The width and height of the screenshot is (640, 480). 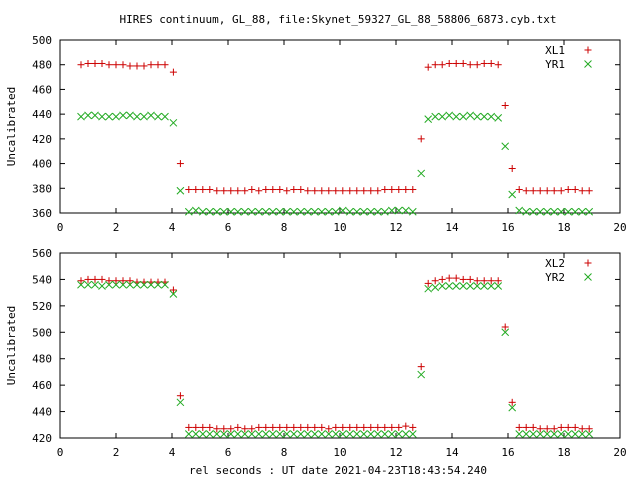 I want to click on y-tick-label: 380, so click(x=42, y=188).